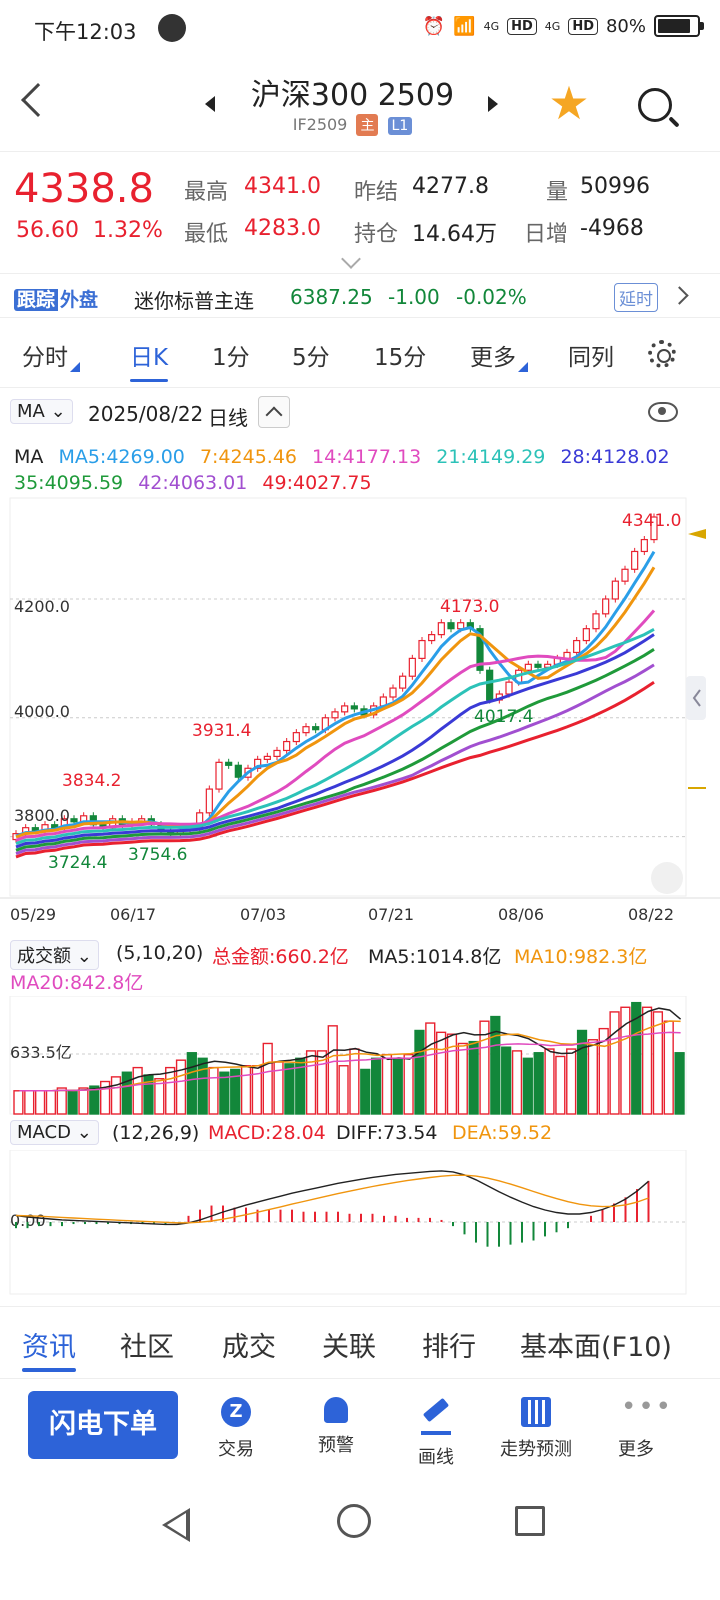  I want to click on tracking-price: 6387.25, so click(331, 297).